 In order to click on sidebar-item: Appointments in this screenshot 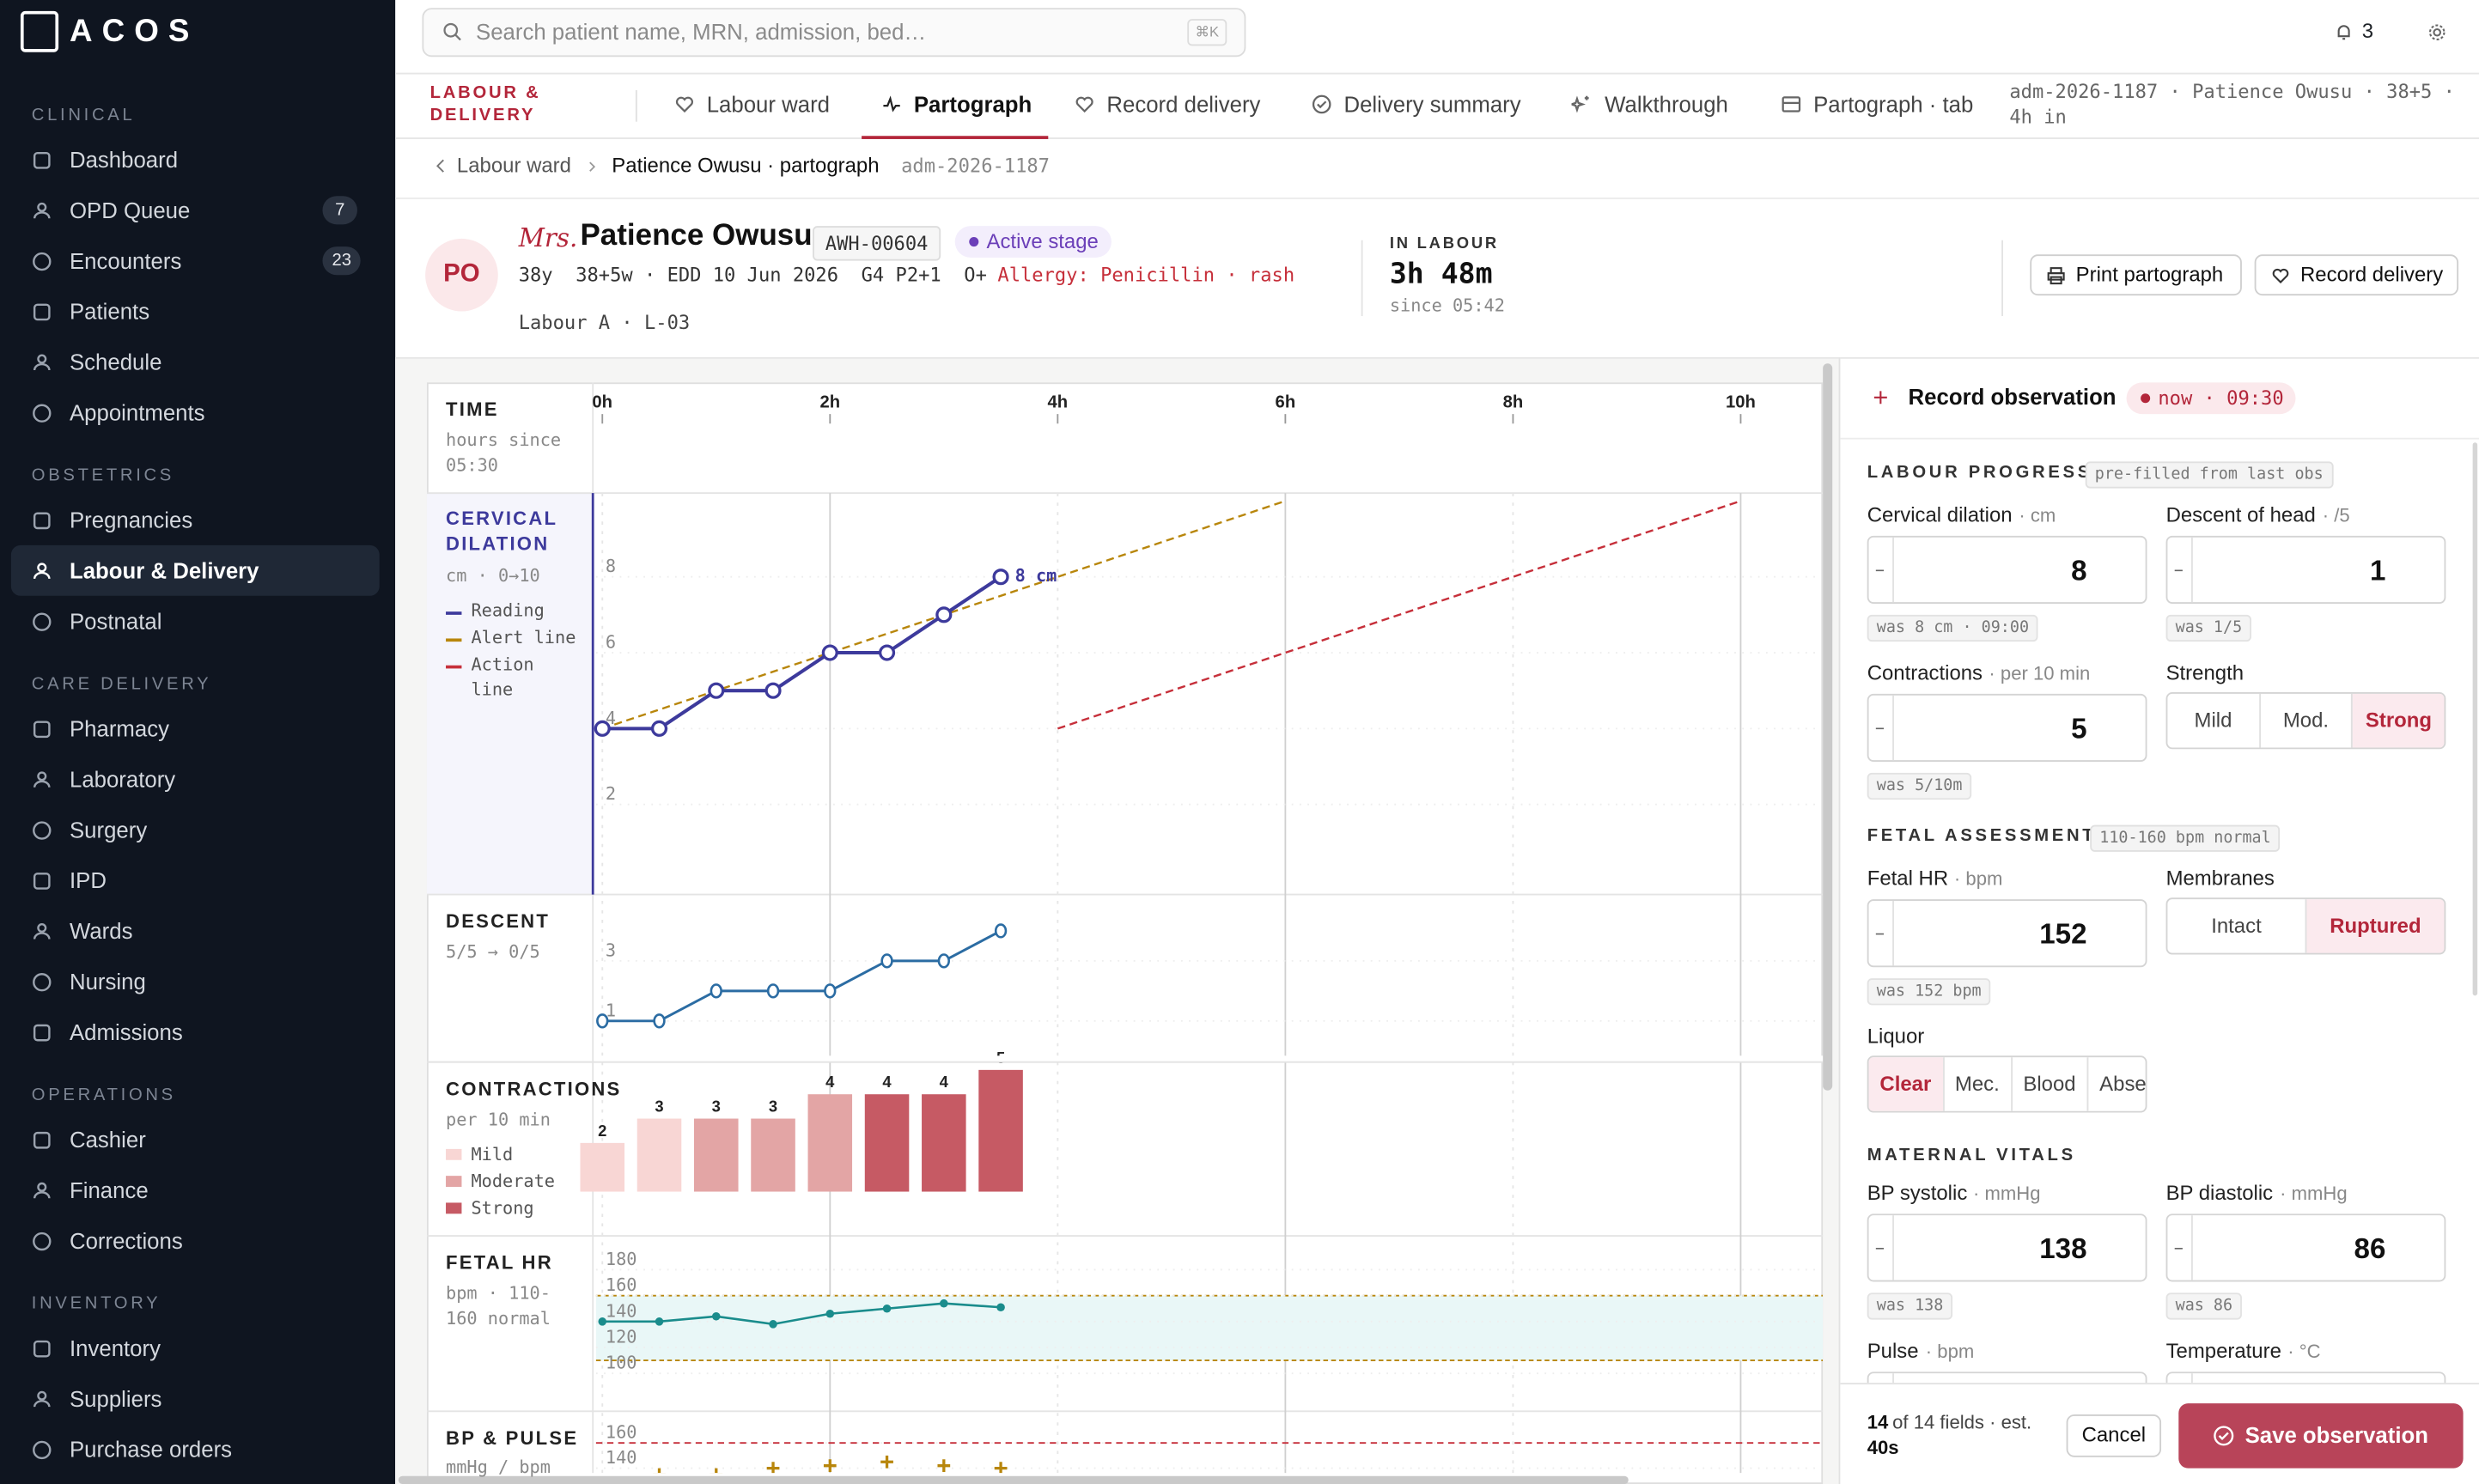, I will do `click(137, 413)`.